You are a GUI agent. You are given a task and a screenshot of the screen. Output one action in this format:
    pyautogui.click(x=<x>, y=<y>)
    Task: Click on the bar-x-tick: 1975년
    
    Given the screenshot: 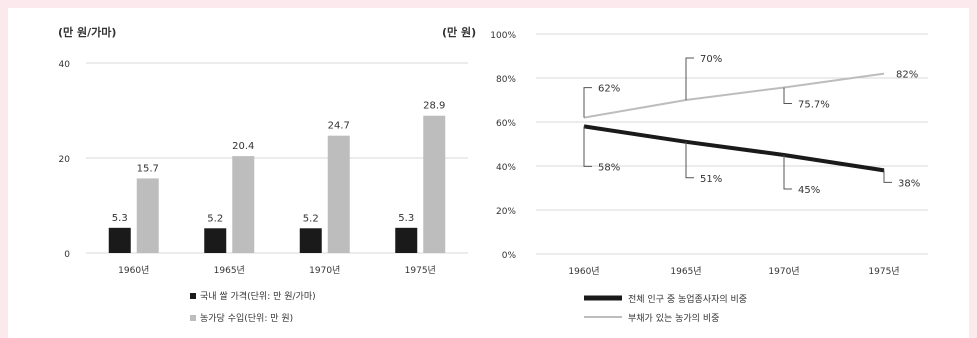 What is the action you would take?
    pyautogui.click(x=420, y=270)
    